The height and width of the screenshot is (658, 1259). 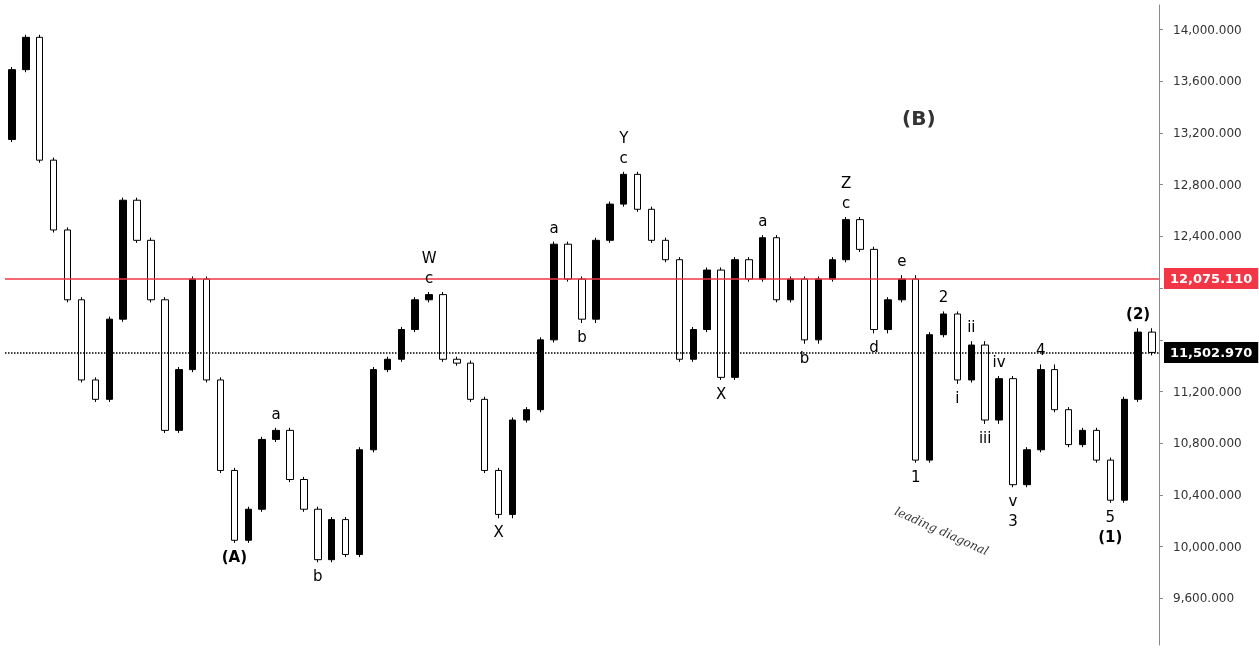 I want to click on annotation: d, so click(x=874, y=347).